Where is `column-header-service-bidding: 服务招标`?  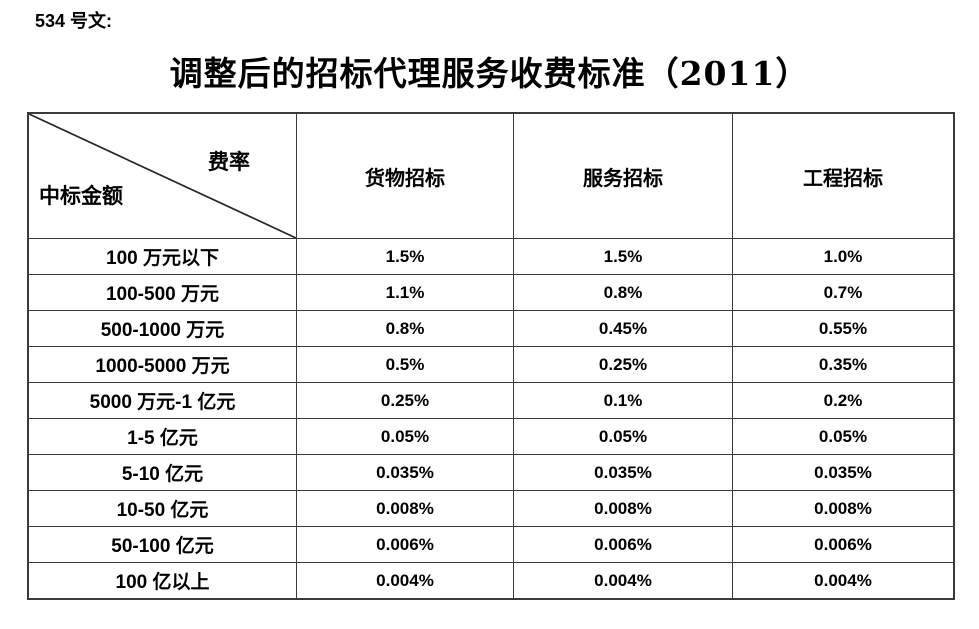 column-header-service-bidding: 服务招标 is located at coordinates (623, 176).